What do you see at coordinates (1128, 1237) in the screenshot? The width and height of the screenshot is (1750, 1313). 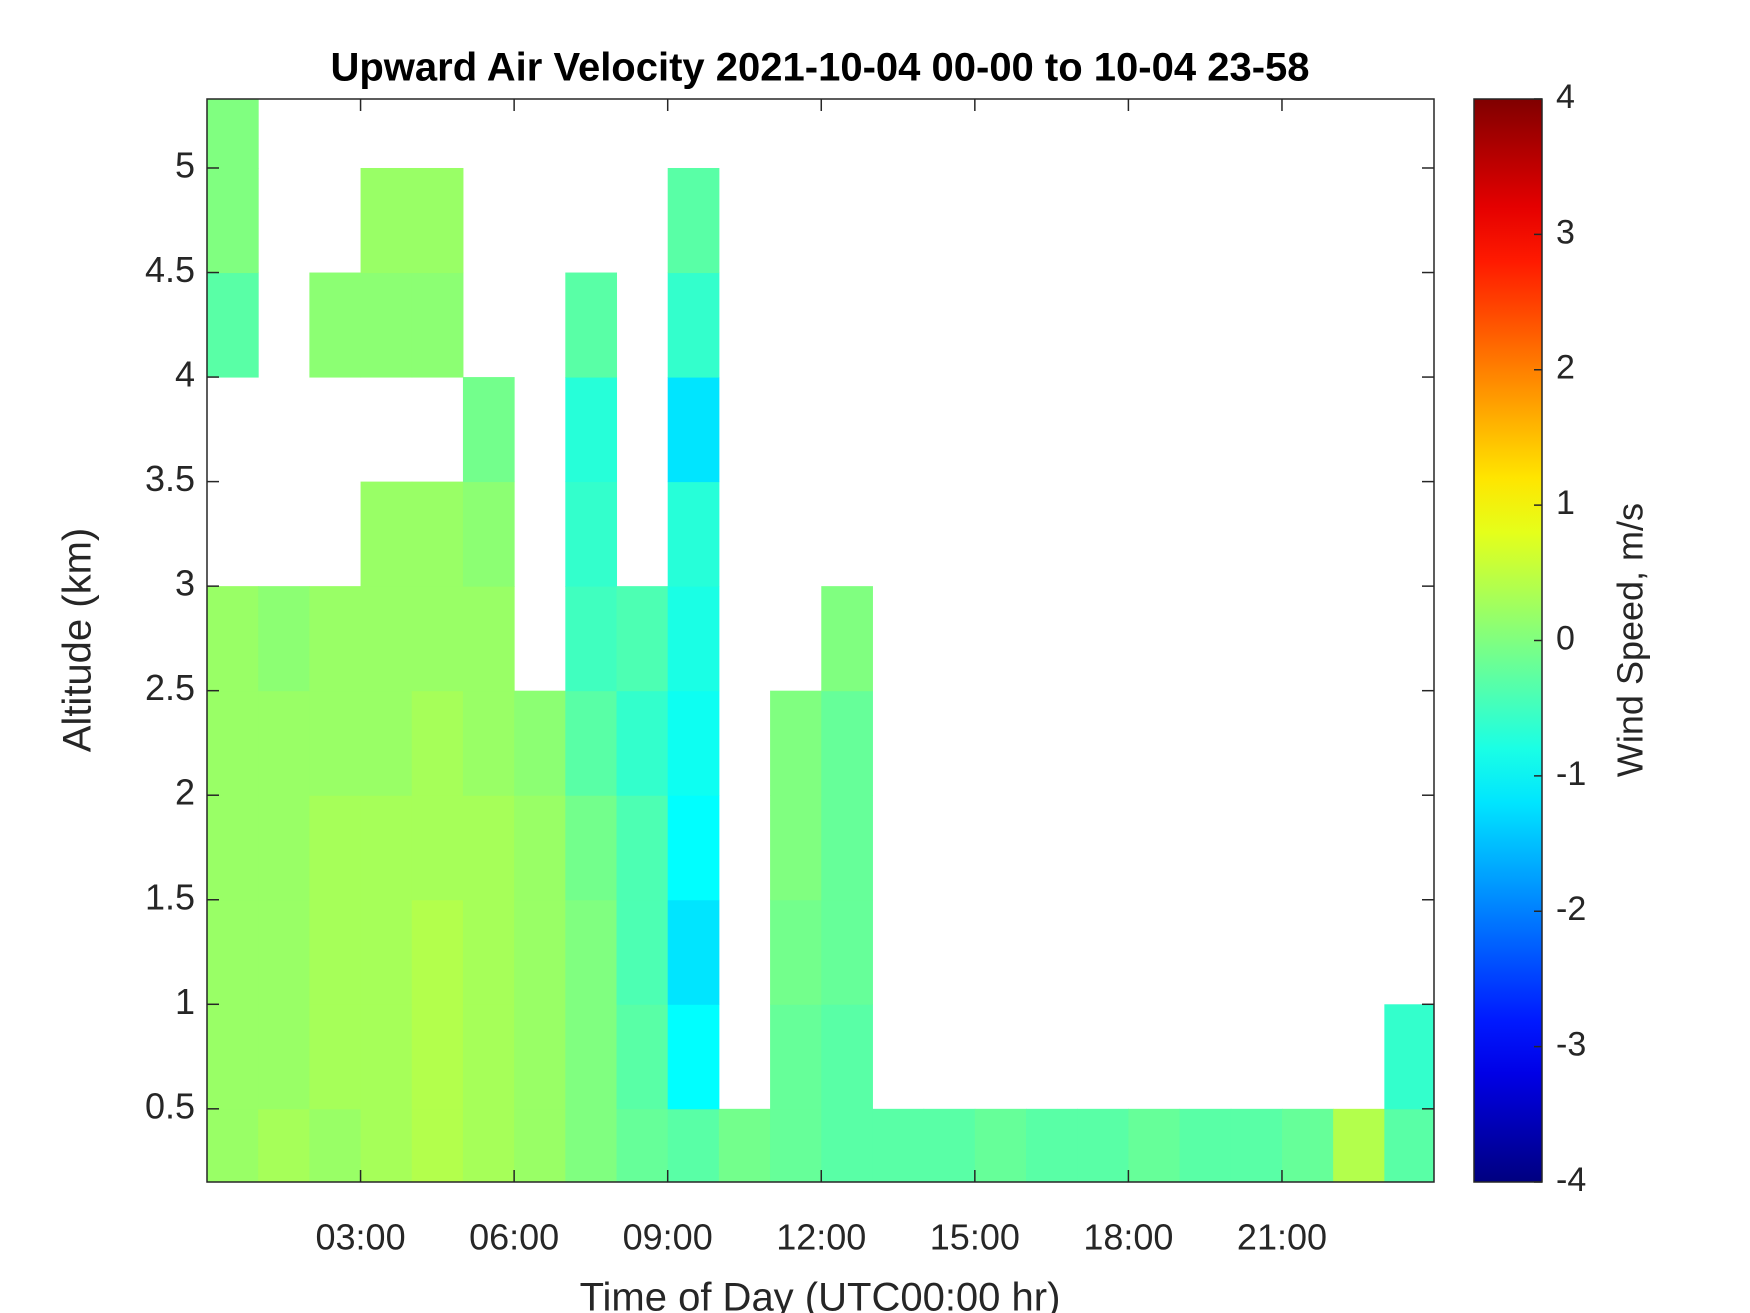 I see `x-tick-label: 18:00` at bounding box center [1128, 1237].